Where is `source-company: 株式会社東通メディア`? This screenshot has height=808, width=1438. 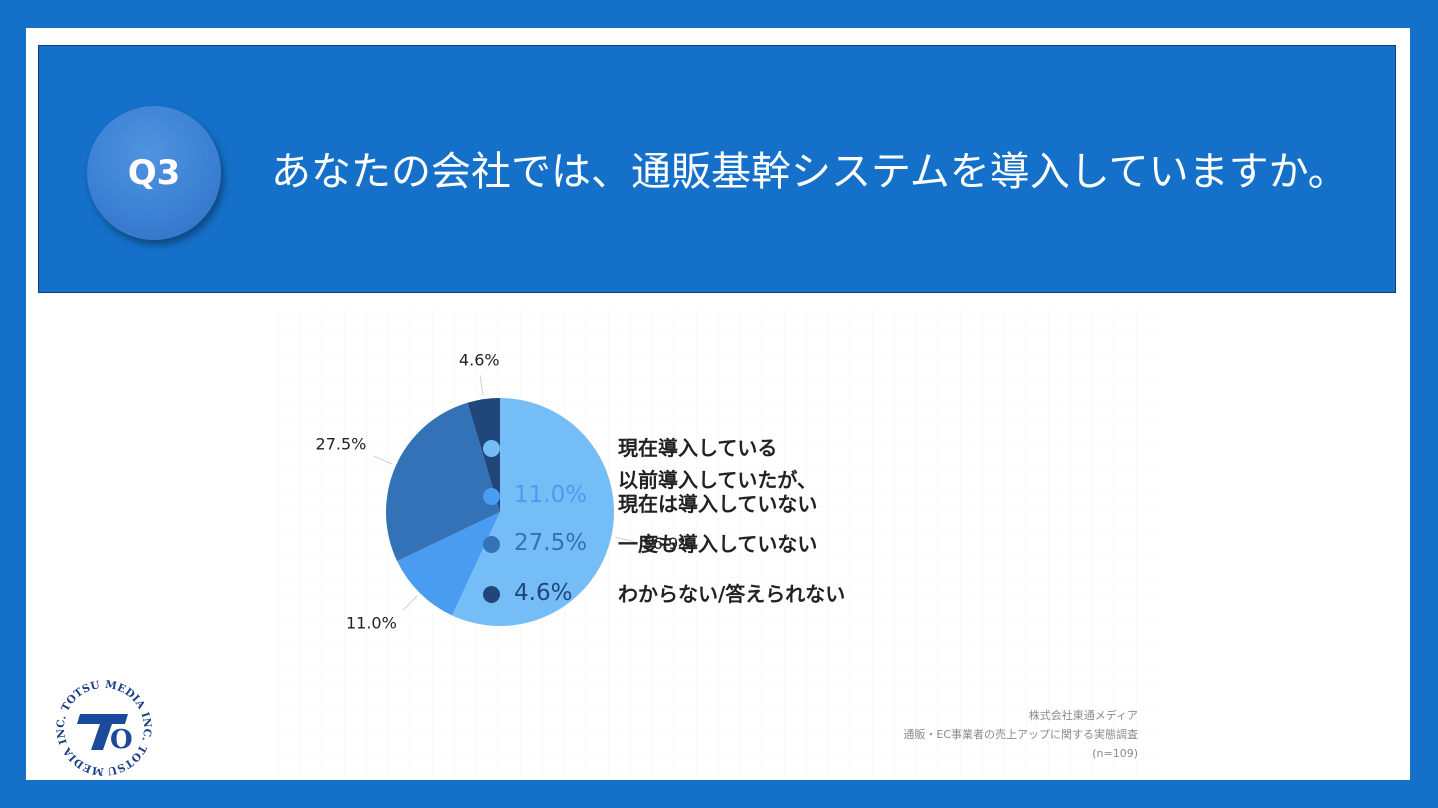 source-company: 株式会社東通メディア is located at coordinates (1083, 715).